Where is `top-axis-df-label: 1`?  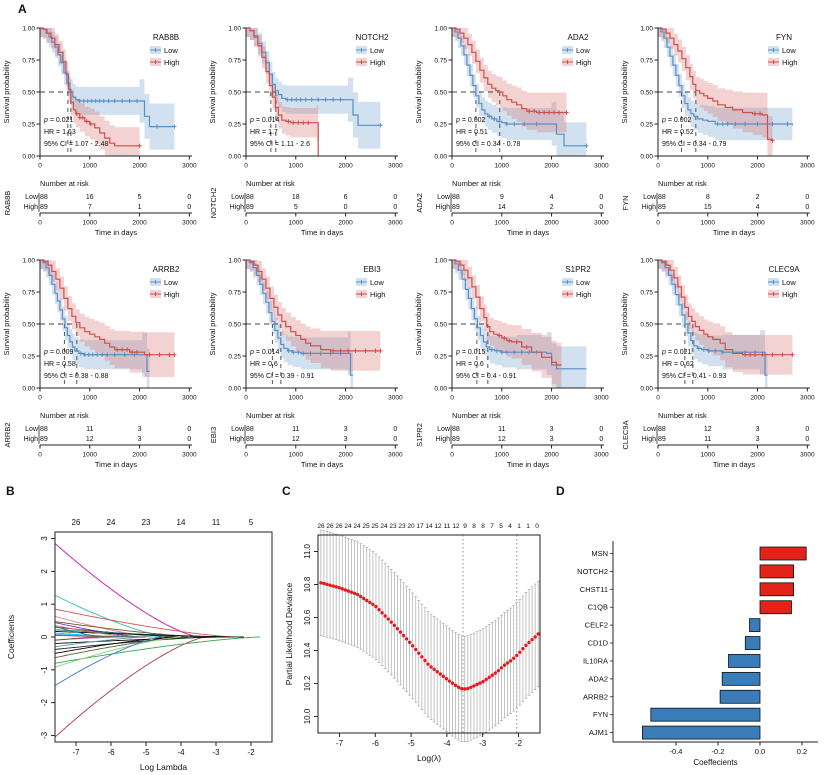
top-axis-df-label: 1 is located at coordinates (528, 526).